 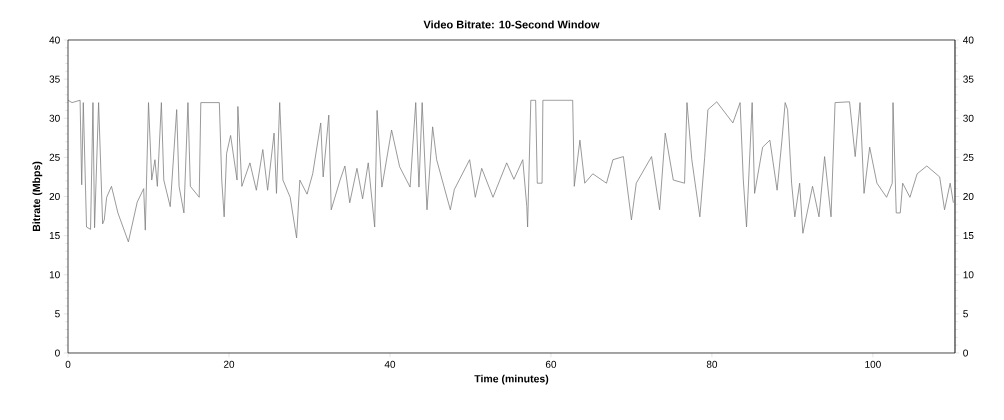 What do you see at coordinates (965, 314) in the screenshot?
I see `y2-tick-label: 5` at bounding box center [965, 314].